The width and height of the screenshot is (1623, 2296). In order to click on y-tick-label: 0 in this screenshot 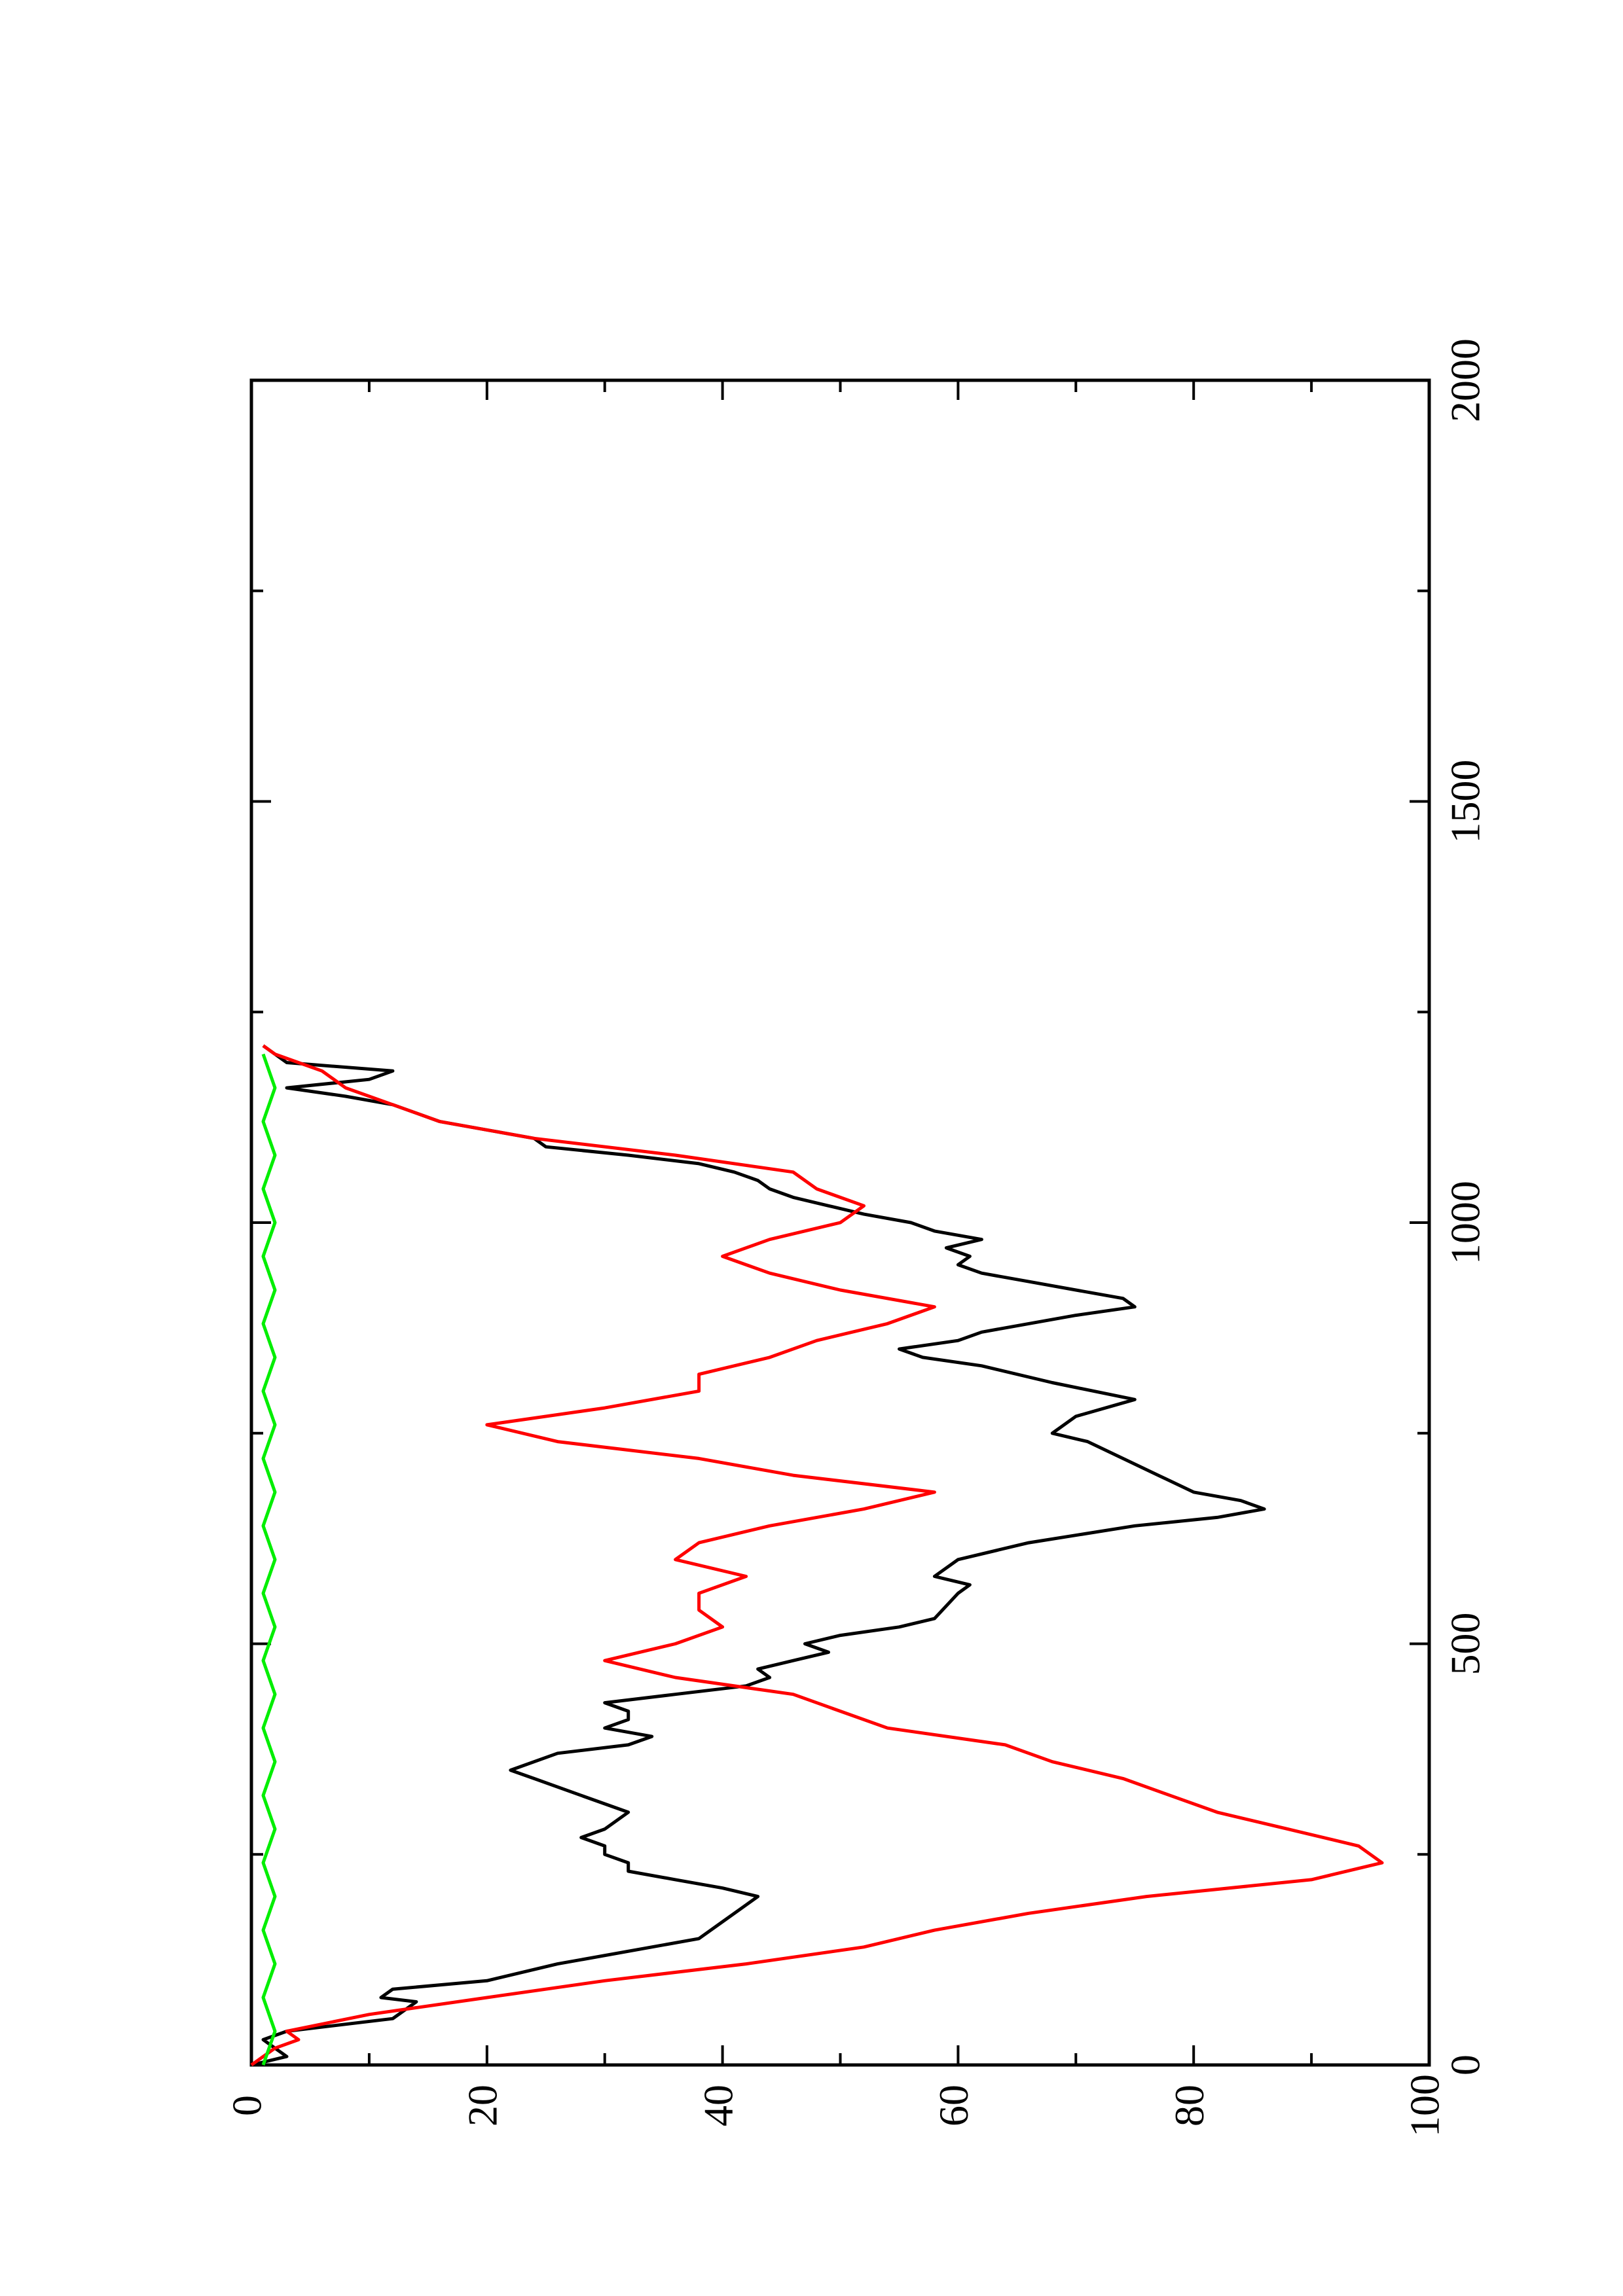, I will do `click(247, 2105)`.